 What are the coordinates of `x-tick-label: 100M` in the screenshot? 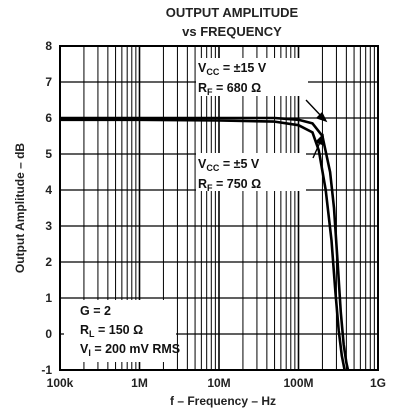 It's located at (298, 383).